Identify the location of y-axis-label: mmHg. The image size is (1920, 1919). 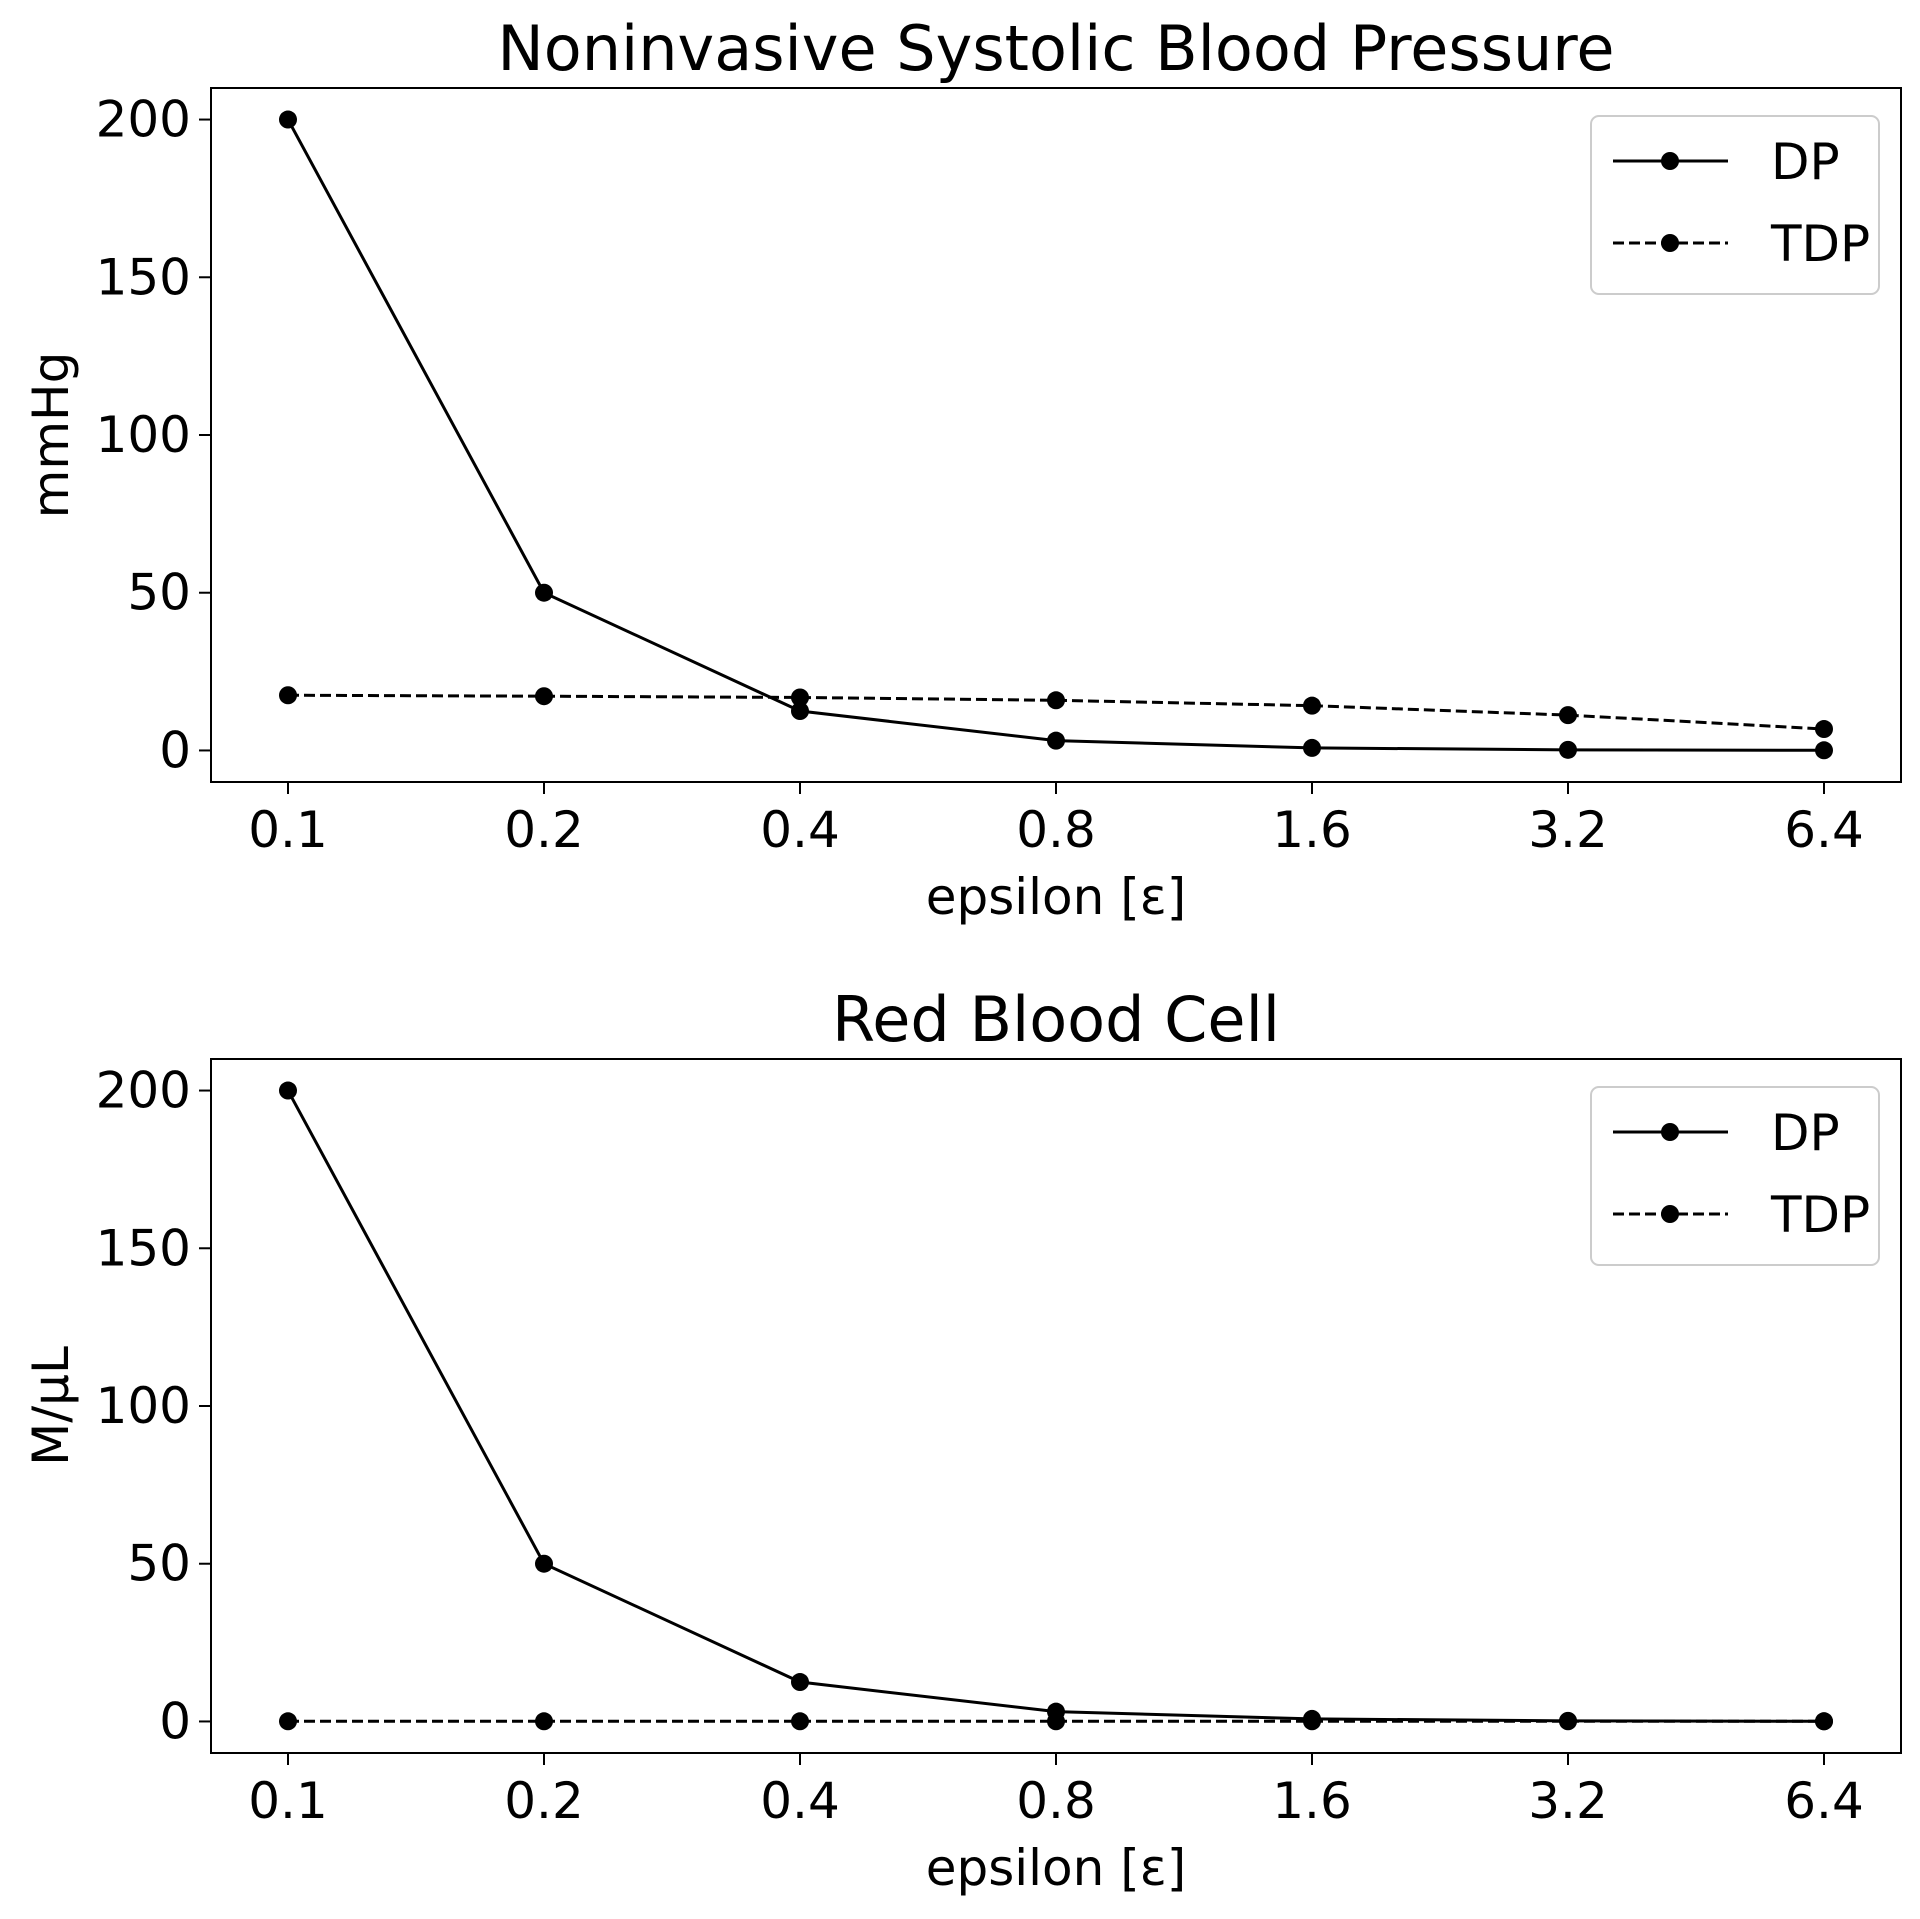
(51, 435).